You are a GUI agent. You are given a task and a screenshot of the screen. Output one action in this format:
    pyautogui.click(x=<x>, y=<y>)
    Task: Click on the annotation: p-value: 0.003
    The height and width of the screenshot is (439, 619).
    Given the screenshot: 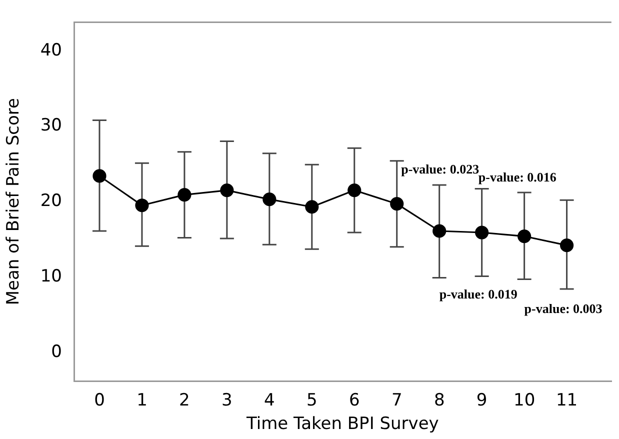 What is the action you would take?
    pyautogui.click(x=563, y=308)
    